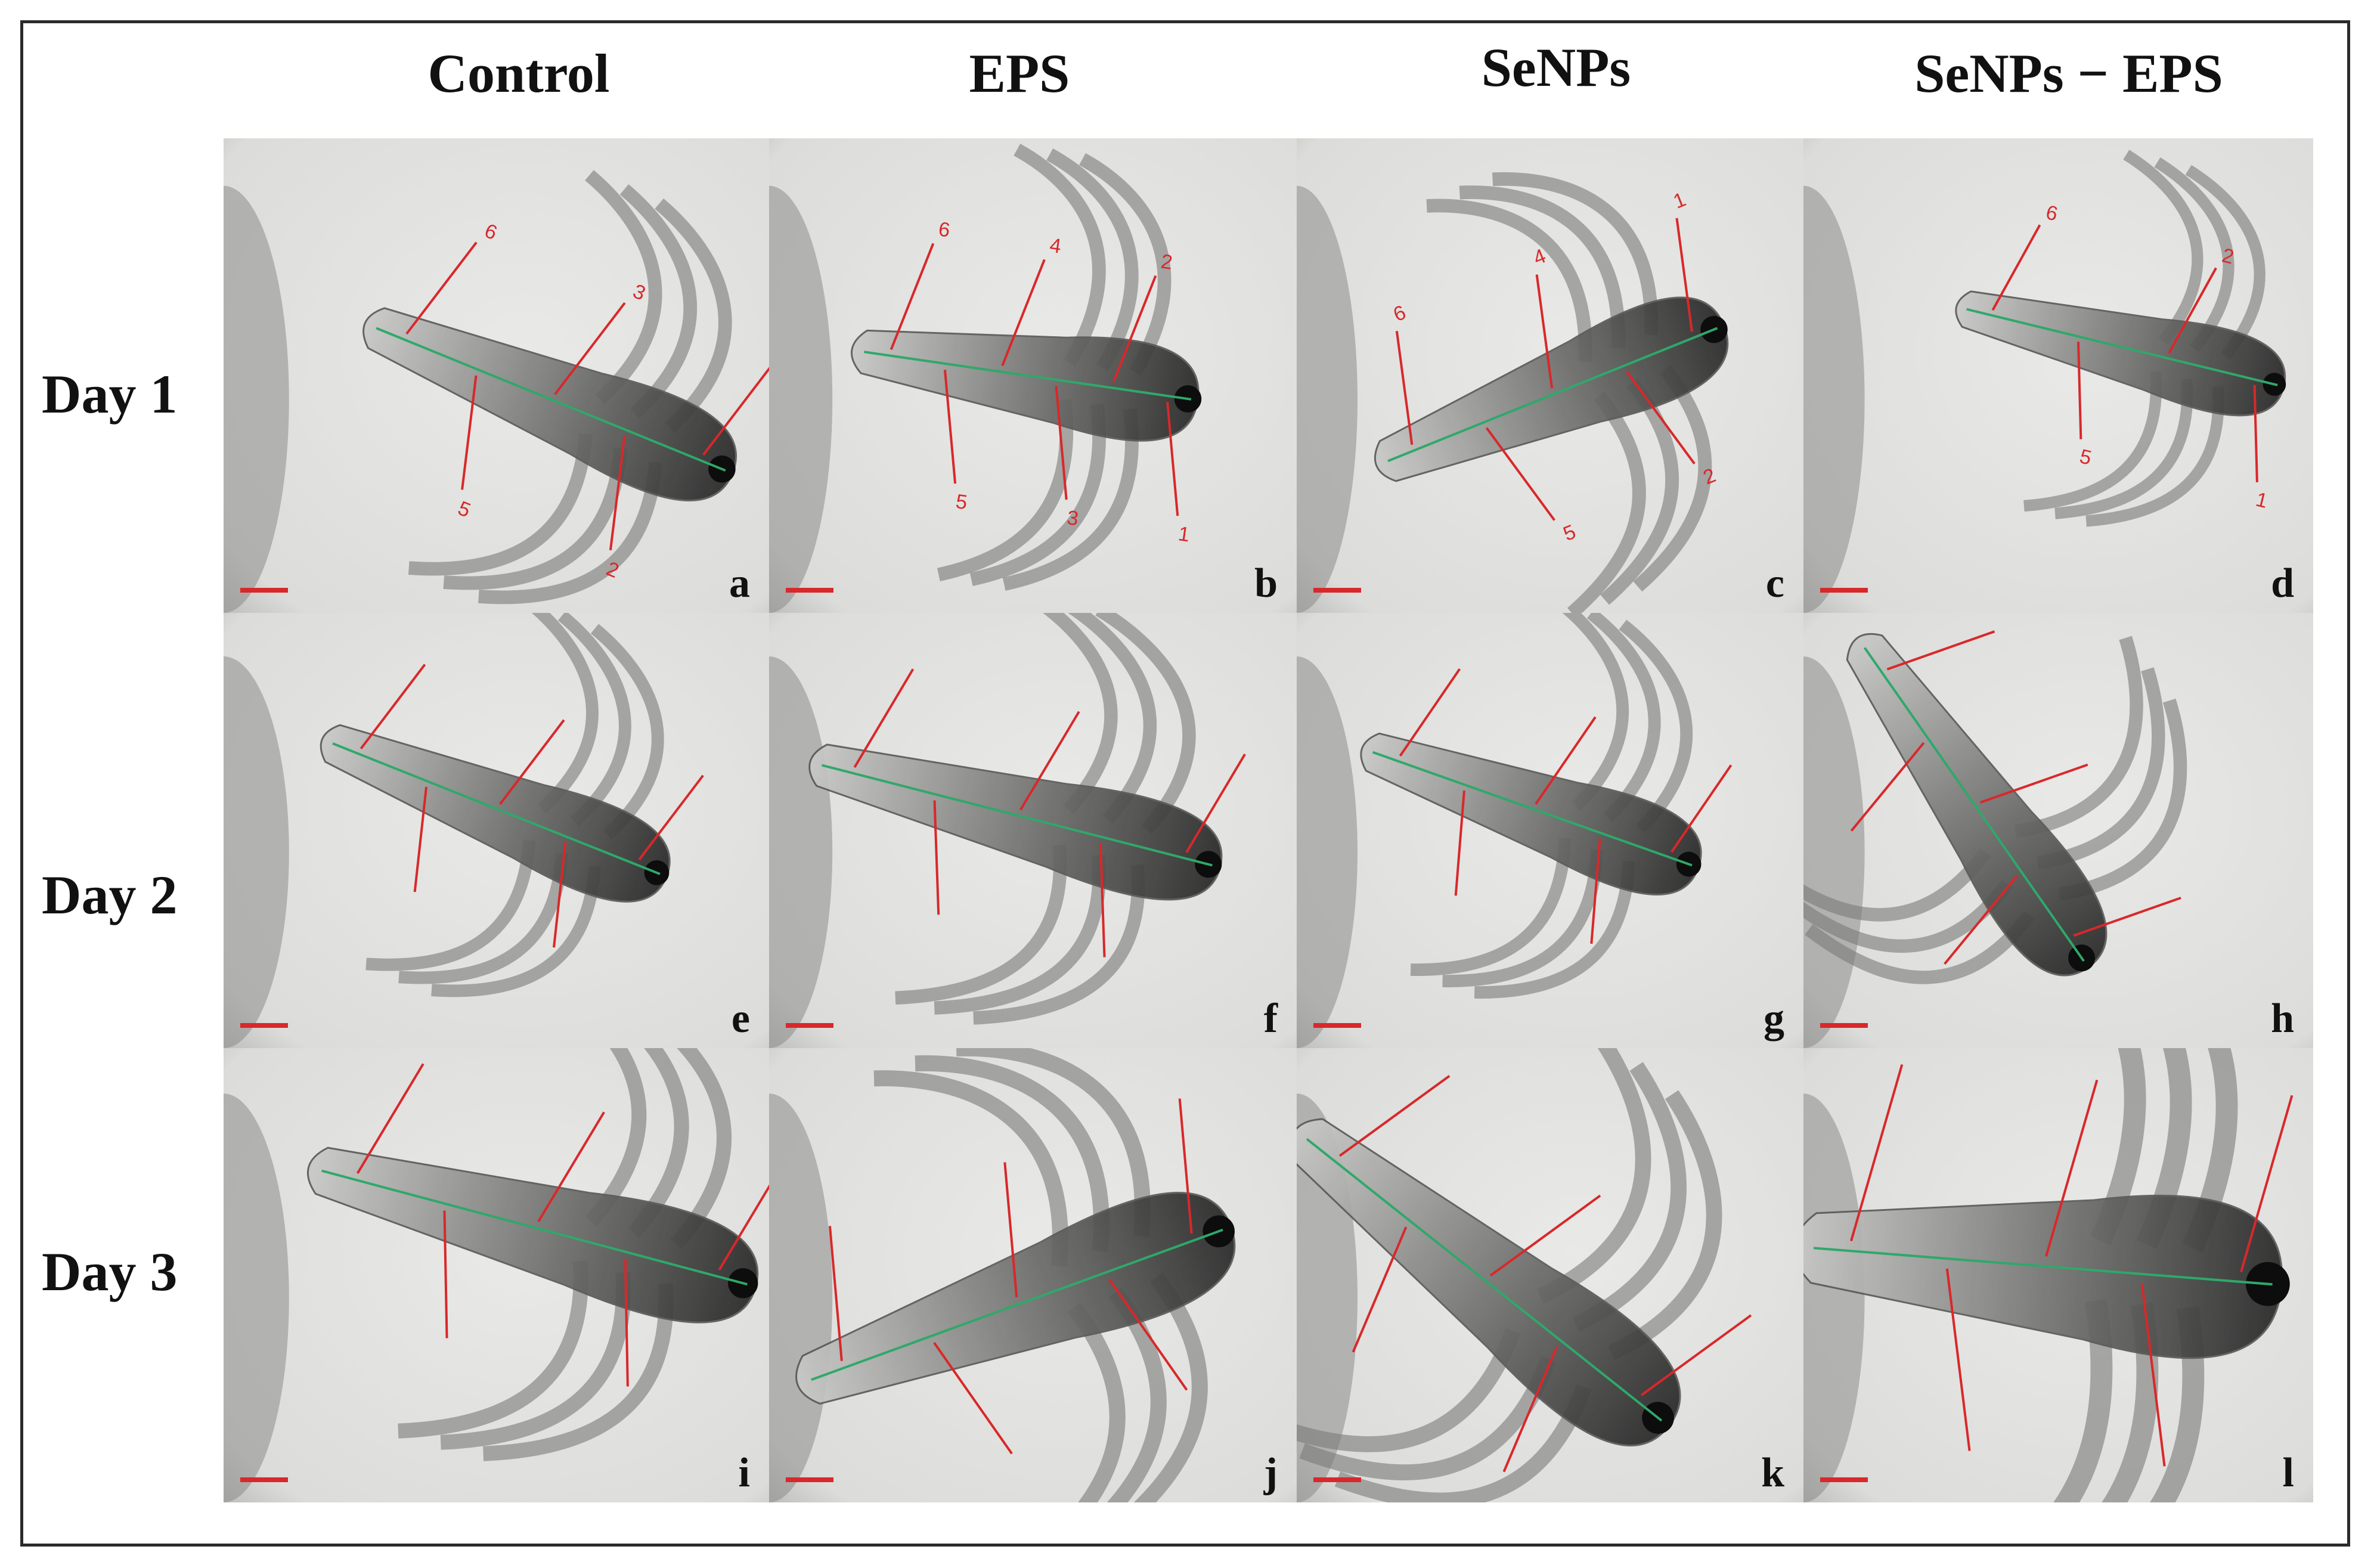 This screenshot has height=1568, width=2374. Describe the element at coordinates (1270, 1019) in the screenshot. I see `panel-label: f` at that location.